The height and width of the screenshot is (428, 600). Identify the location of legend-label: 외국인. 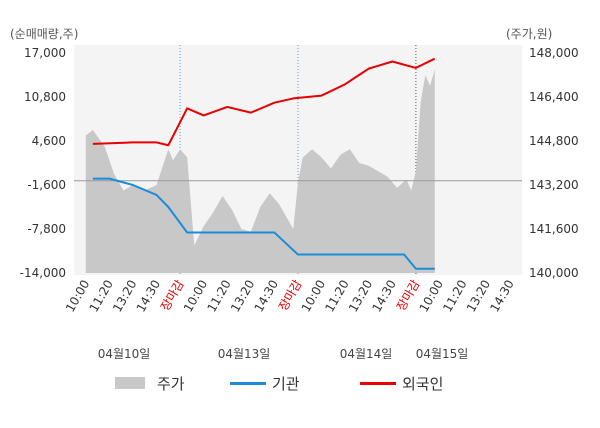
(422, 384).